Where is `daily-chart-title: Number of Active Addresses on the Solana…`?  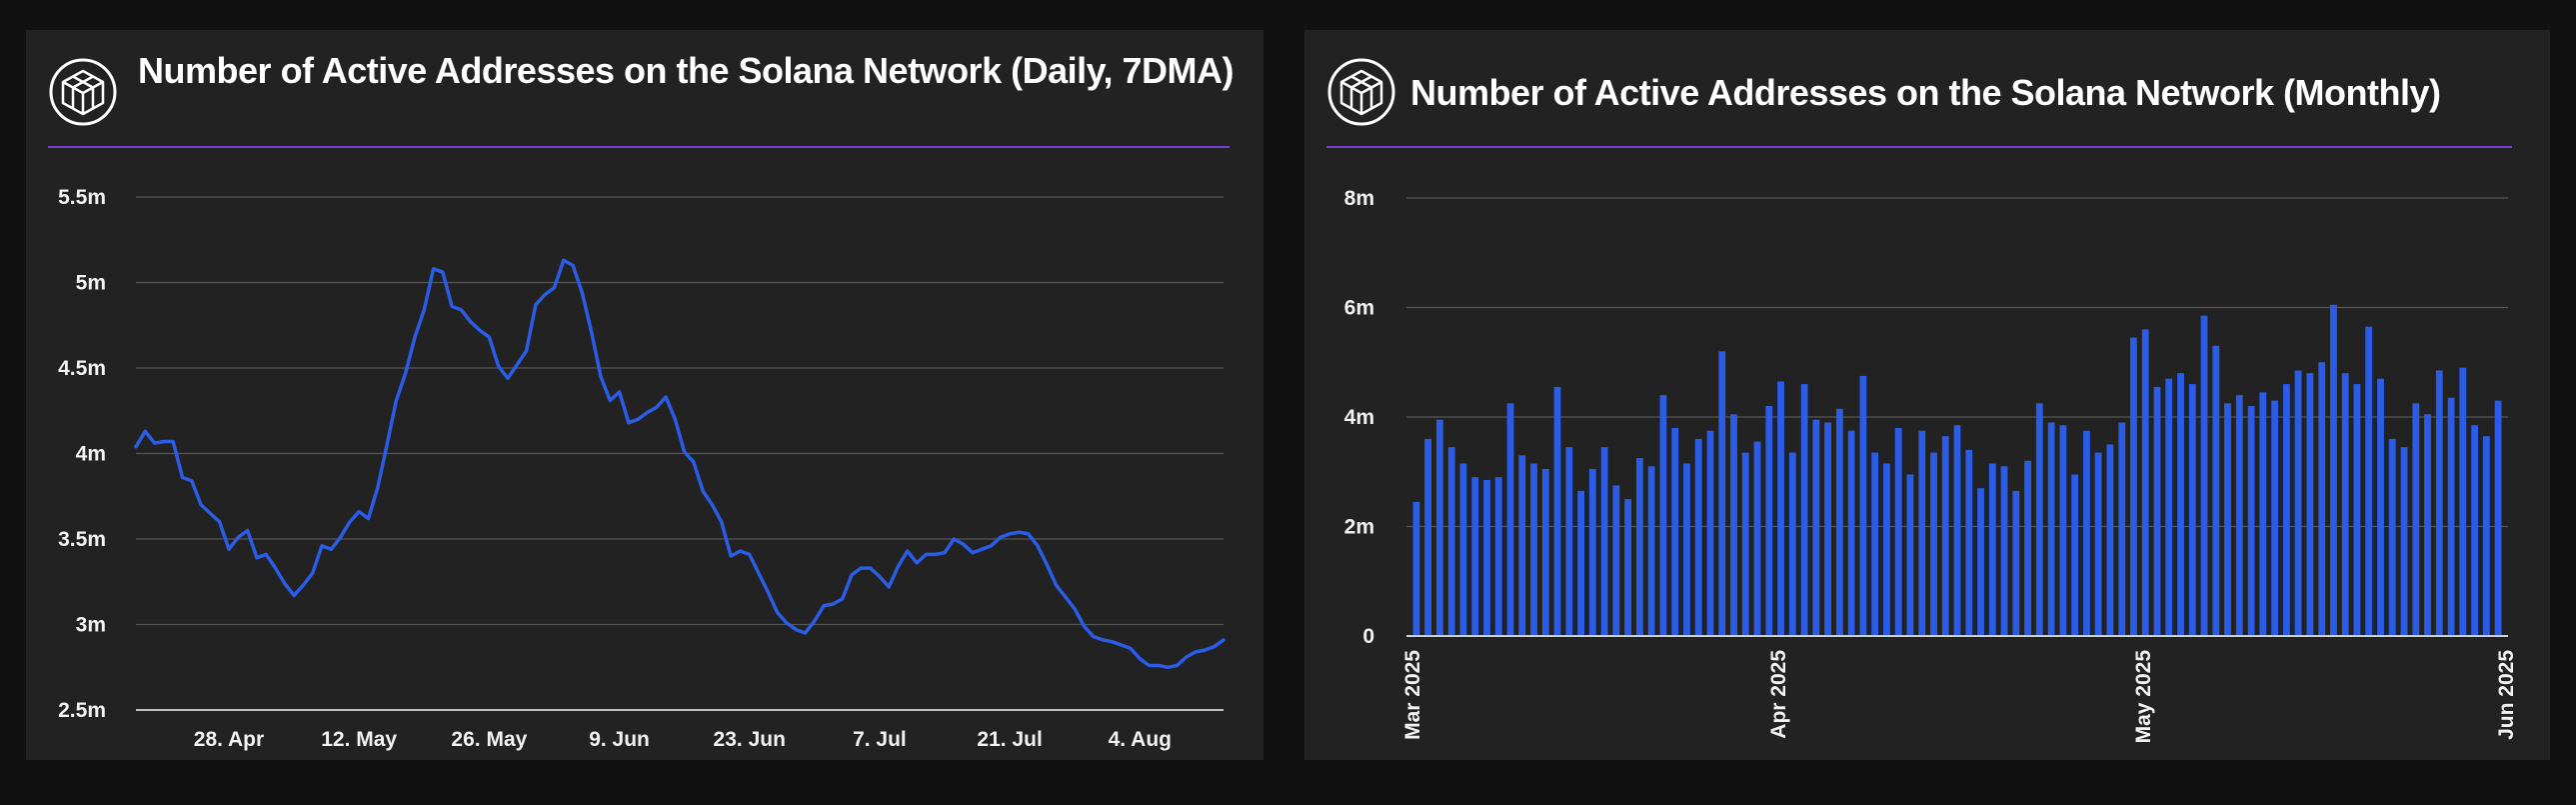
daily-chart-title: Number of Active Addresses on the Solana… is located at coordinates (686, 70).